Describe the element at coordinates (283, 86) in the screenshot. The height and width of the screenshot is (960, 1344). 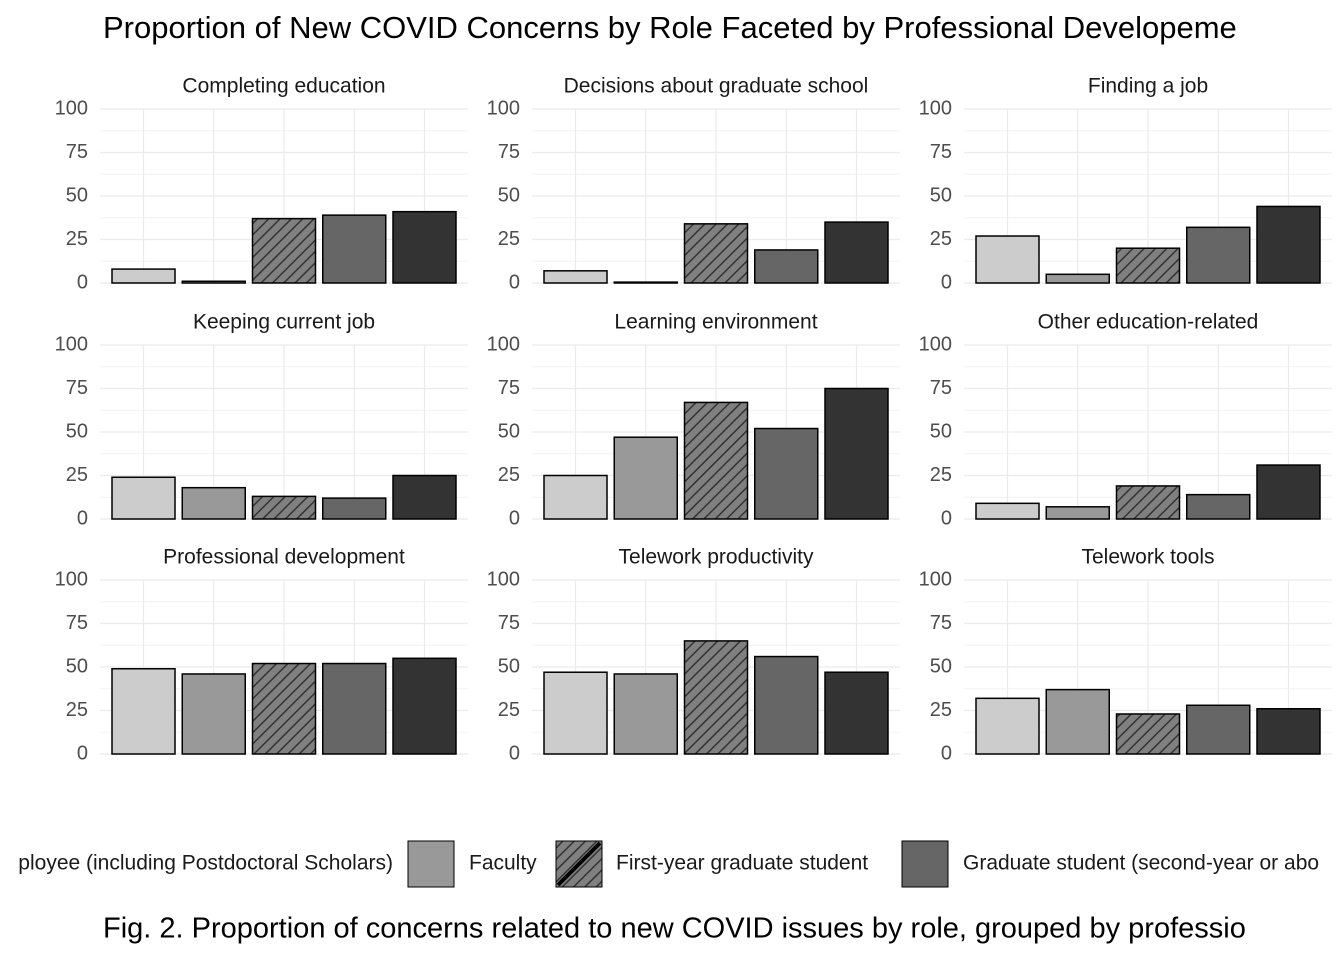
I see `facet-title: Completing education` at that location.